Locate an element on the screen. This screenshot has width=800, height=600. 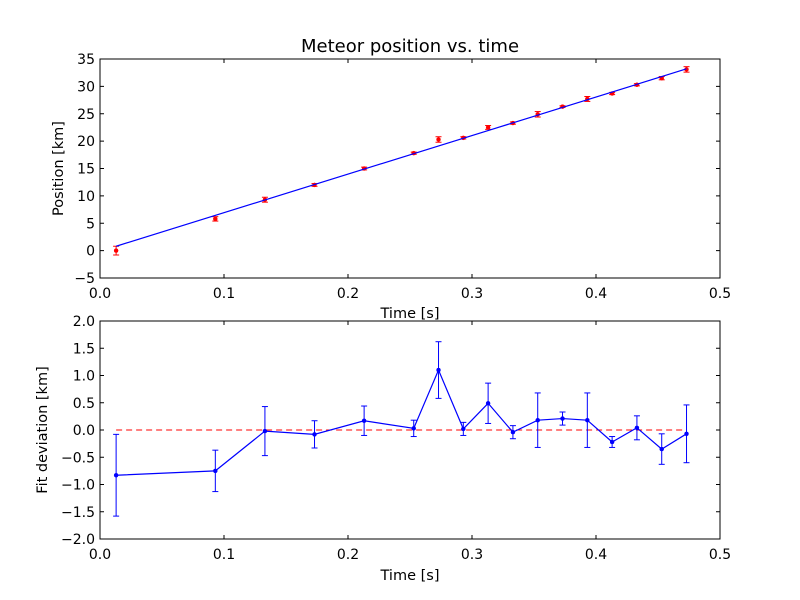
position-plot-x-tick-label: 0.1 is located at coordinates (224, 294).